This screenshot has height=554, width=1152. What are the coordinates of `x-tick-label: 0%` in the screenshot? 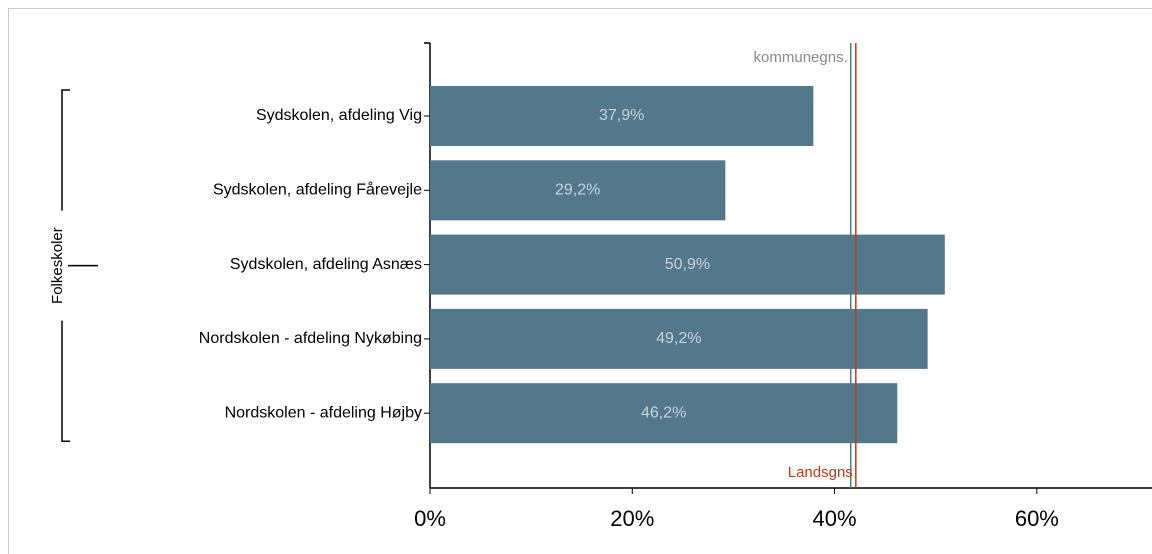 It's located at (430, 518).